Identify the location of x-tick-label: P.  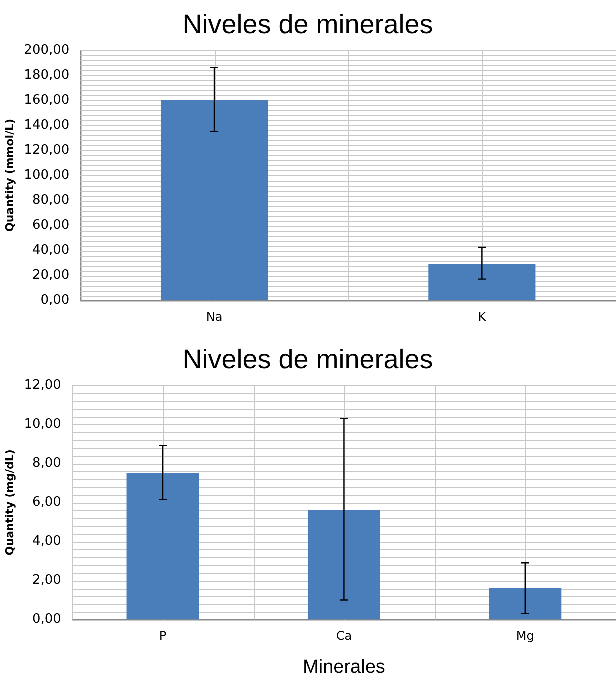
(163, 636).